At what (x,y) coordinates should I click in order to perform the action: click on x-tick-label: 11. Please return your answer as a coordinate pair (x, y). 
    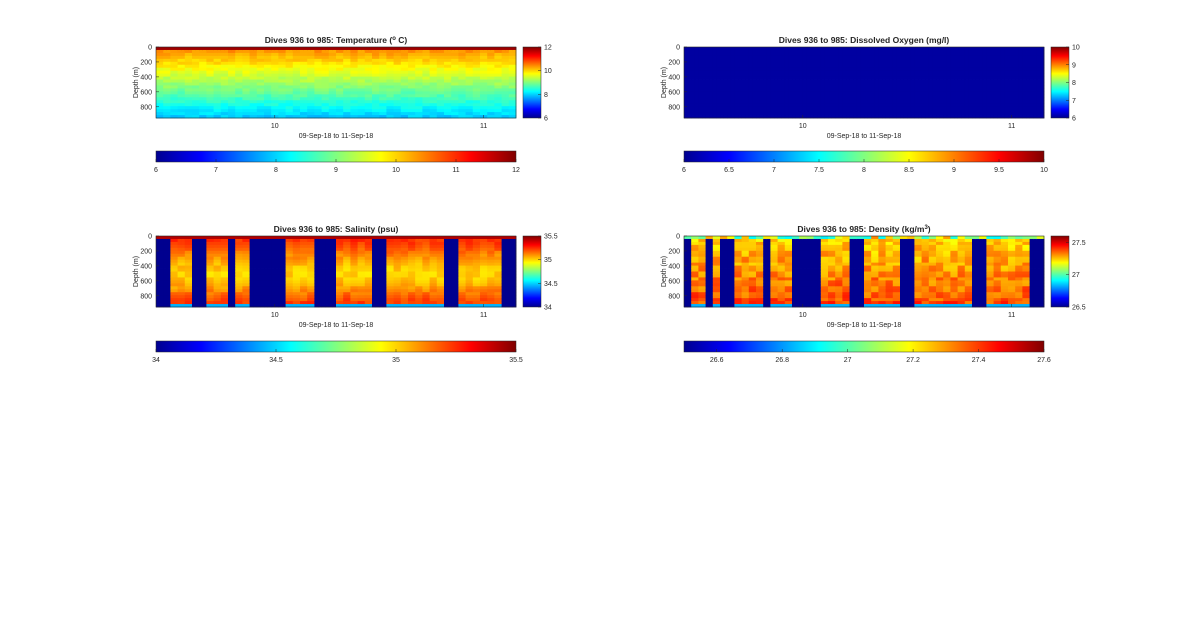
    Looking at the image, I should click on (483, 126).